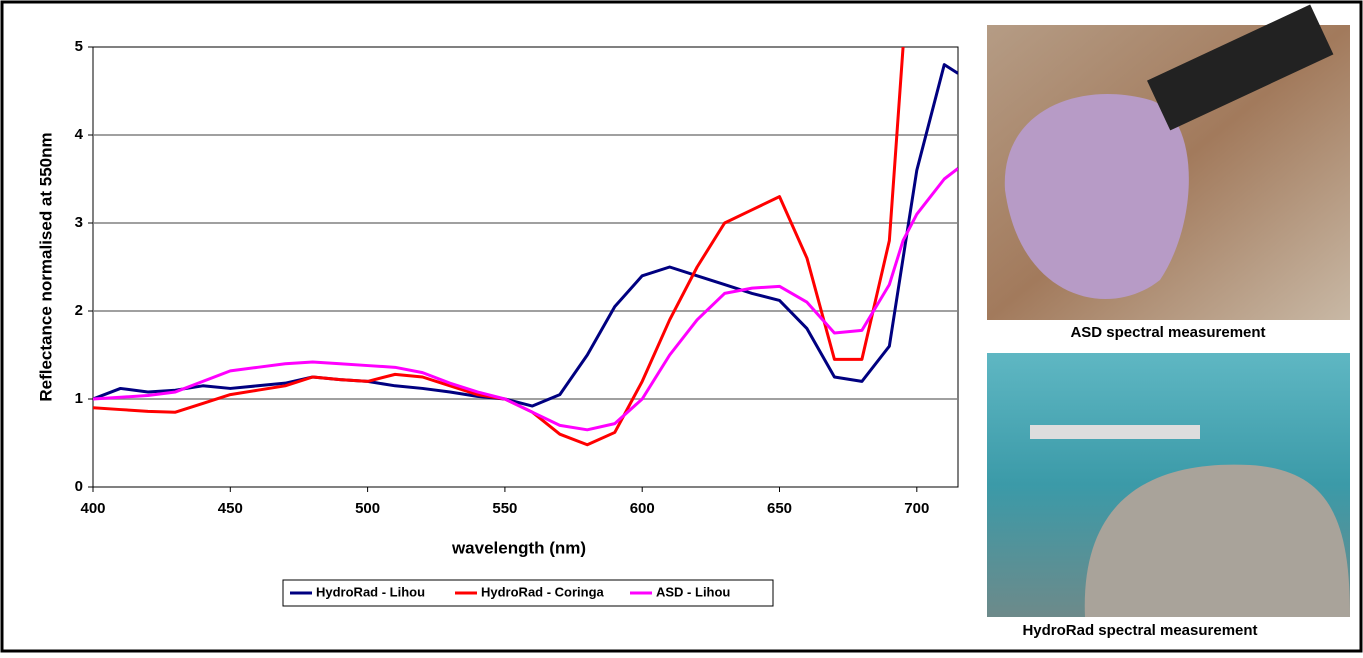 The height and width of the screenshot is (658, 1363). Describe the element at coordinates (79, 46) in the screenshot. I see `y-tick-label: 5` at that location.